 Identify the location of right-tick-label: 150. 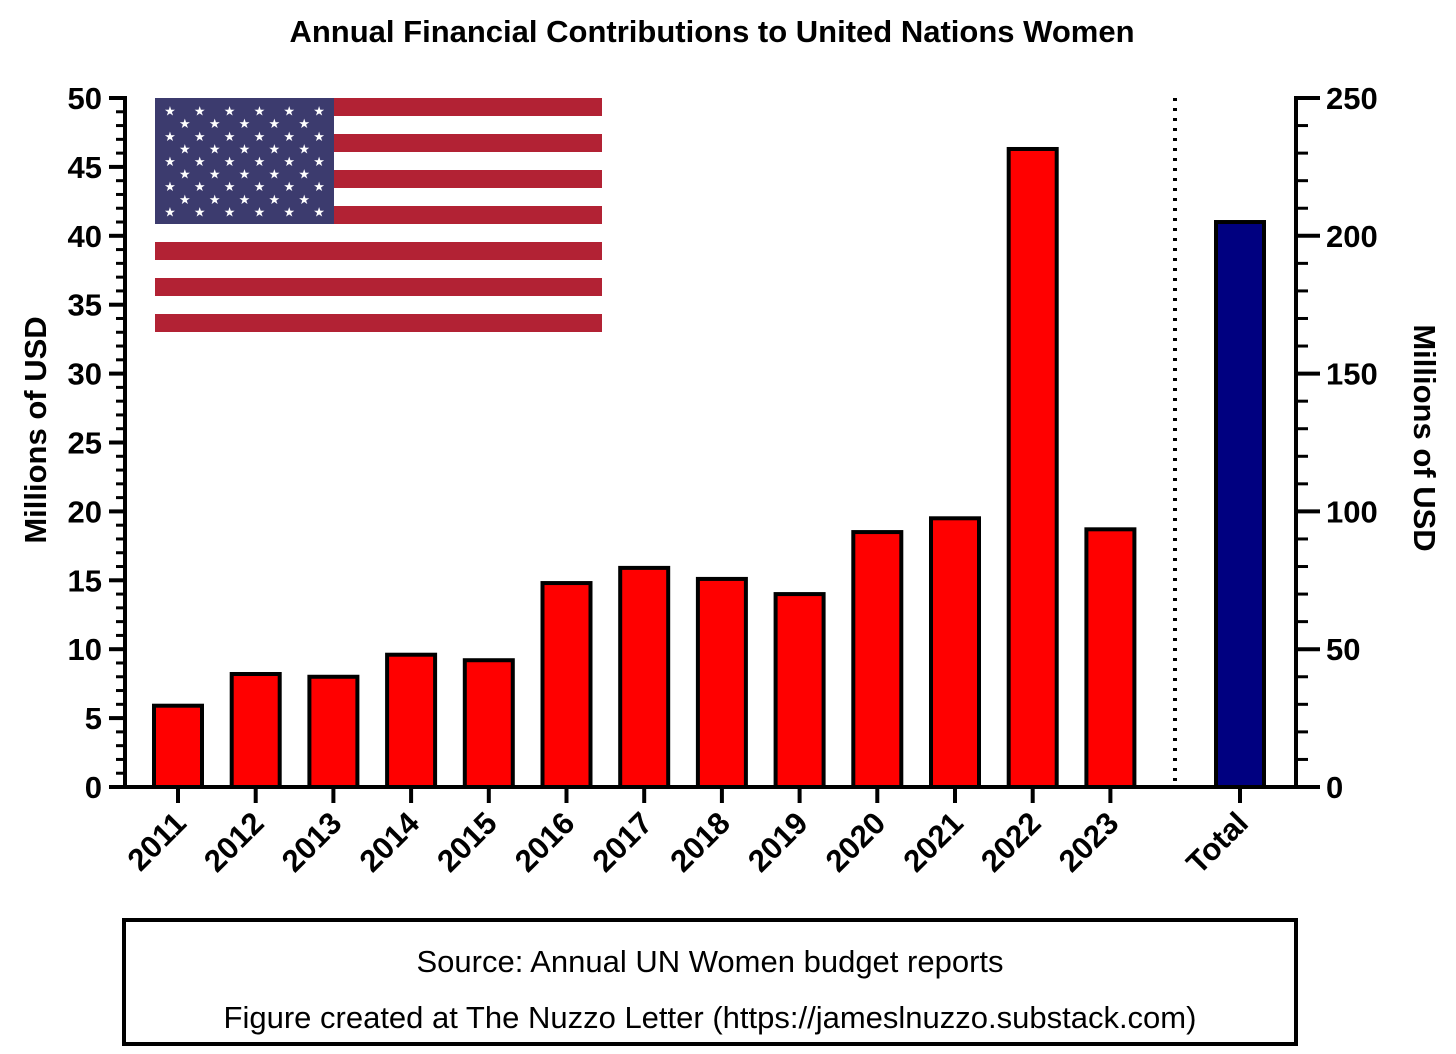
(1352, 374).